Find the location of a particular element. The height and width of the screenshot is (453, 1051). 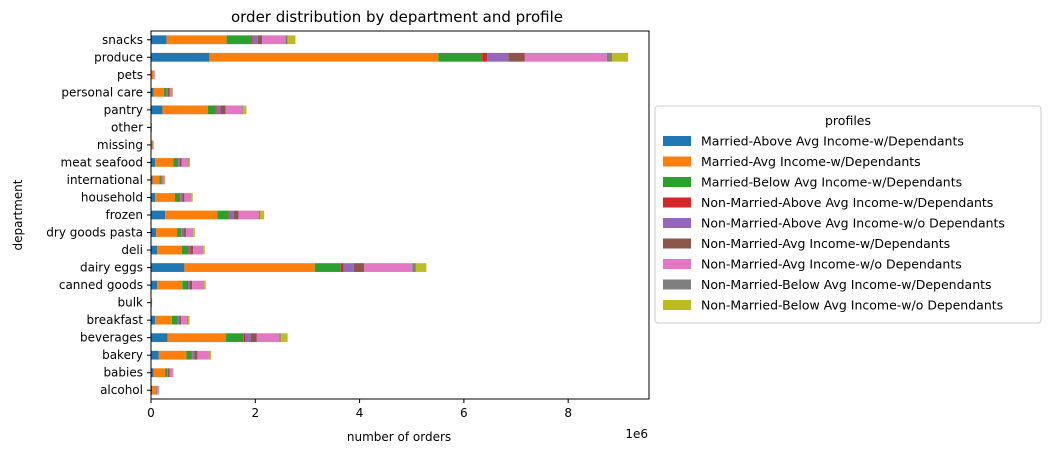

x-axis-ticks: 0 2 4 6 8 is located at coordinates (359, 409).